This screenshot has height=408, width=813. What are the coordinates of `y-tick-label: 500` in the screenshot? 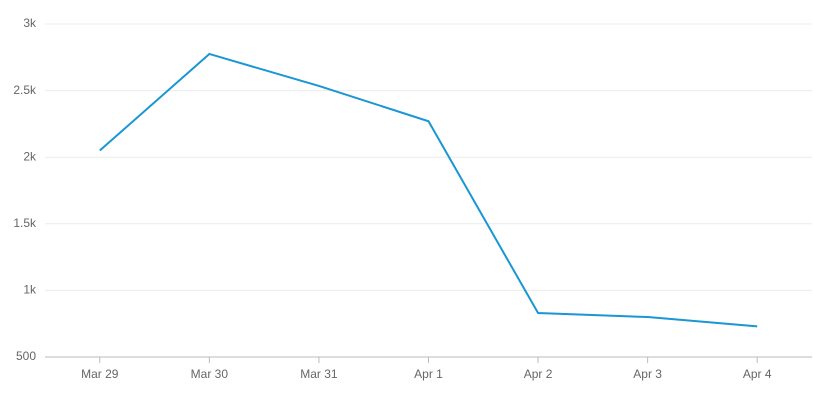 It's located at (26, 356).